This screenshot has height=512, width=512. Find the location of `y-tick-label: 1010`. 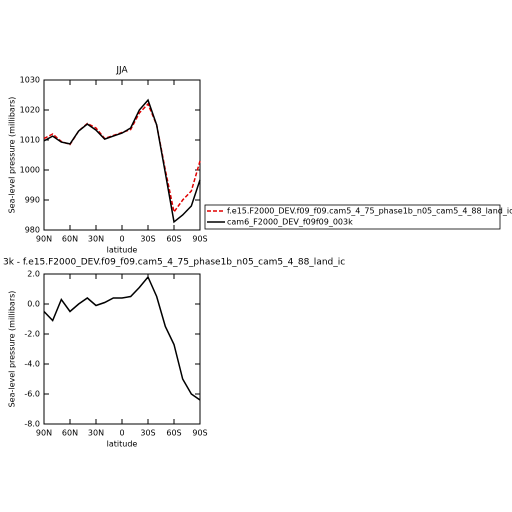

y-tick-label: 1010 is located at coordinates (30, 140).